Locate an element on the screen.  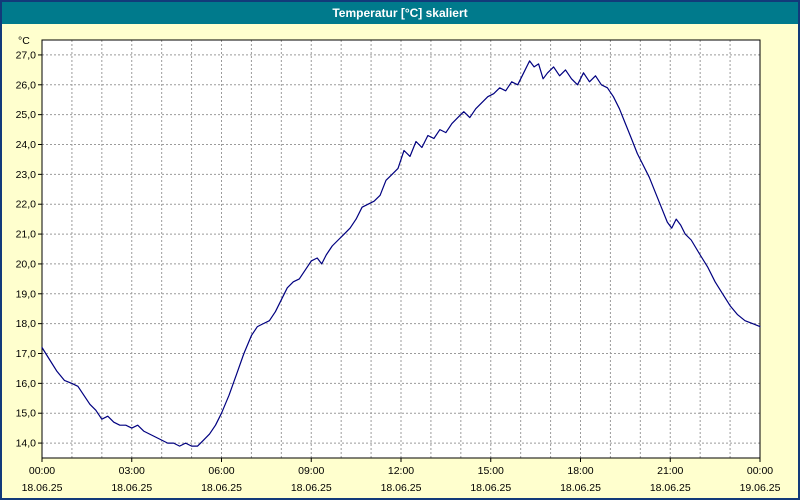
y-tick-label: 24,0 is located at coordinates (26, 145).